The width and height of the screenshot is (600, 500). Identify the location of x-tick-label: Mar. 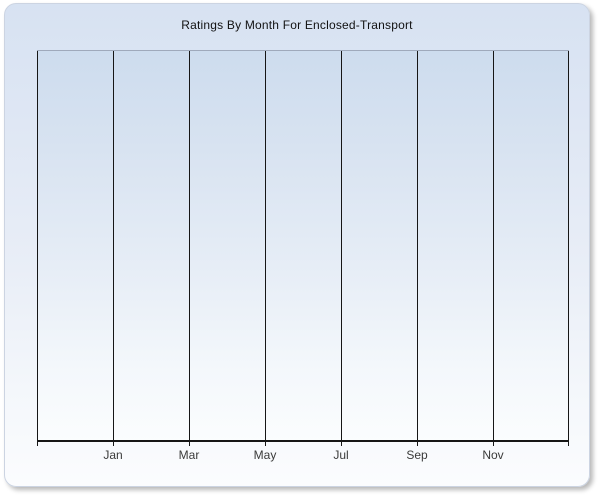
(189, 455).